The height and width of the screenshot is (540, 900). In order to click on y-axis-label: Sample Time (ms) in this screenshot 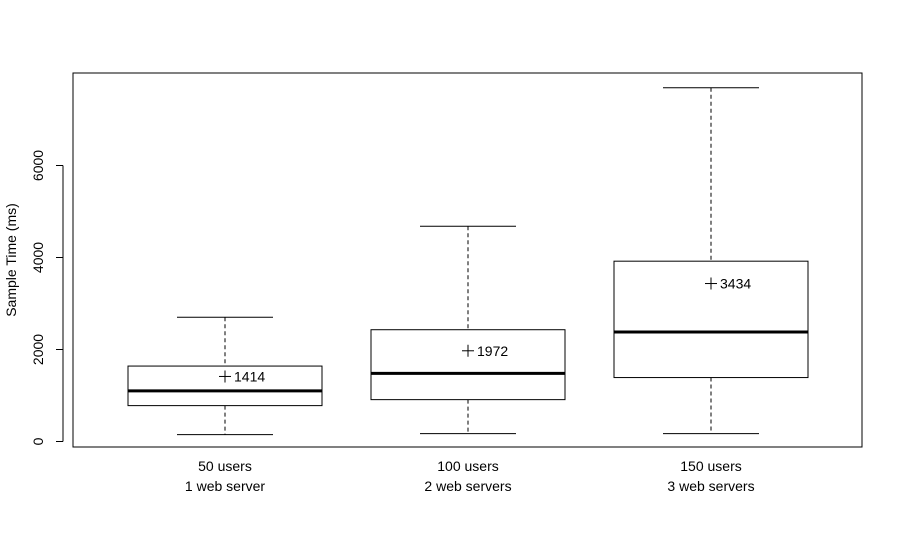, I will do `click(11, 260)`.